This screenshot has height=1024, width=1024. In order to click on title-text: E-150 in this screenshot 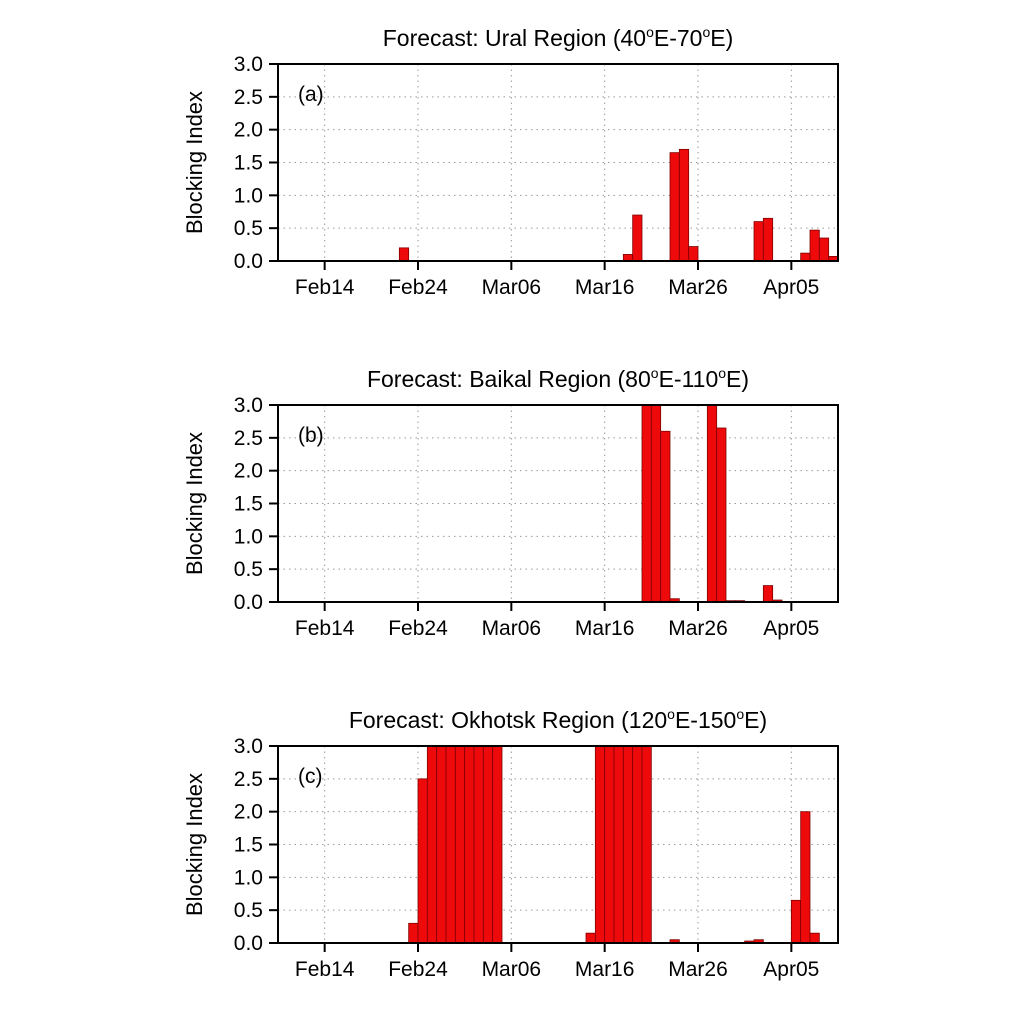, I will do `click(705, 720)`.